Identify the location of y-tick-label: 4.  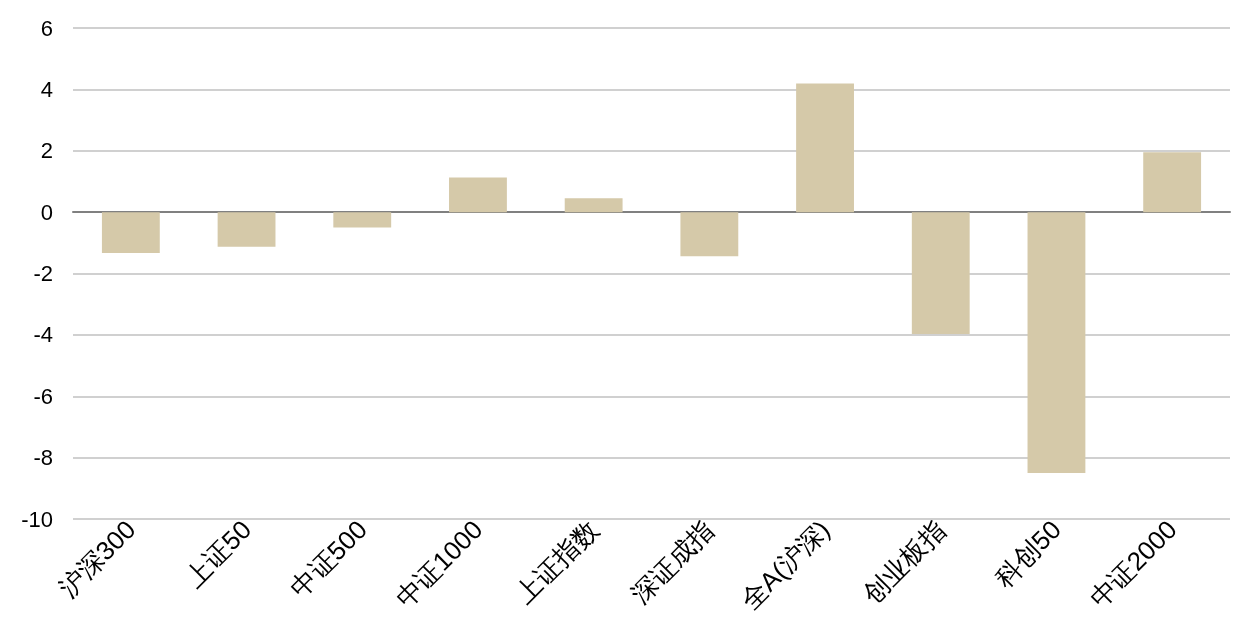
(46, 89).